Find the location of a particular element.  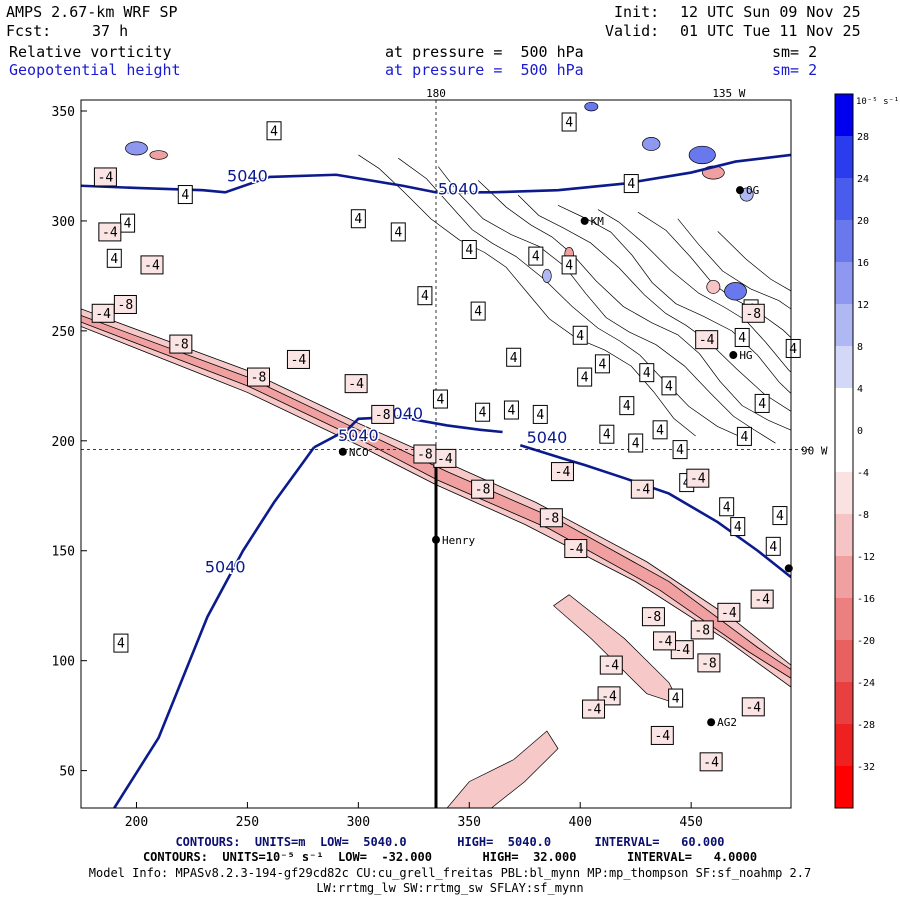

colorbar-level-2: 24 is located at coordinates (863, 179).